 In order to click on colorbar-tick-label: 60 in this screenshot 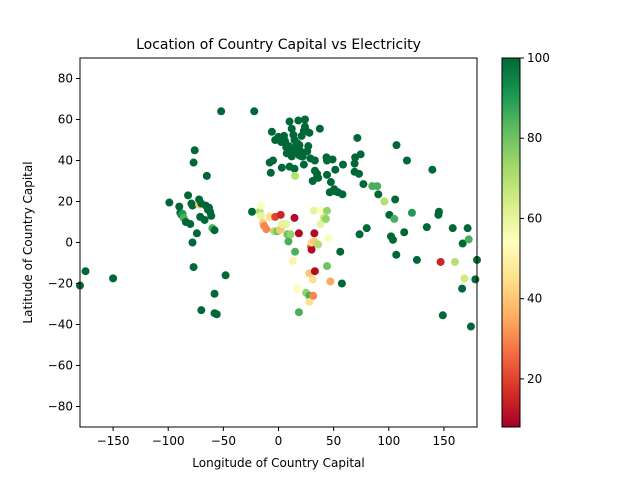, I will do `click(534, 218)`.